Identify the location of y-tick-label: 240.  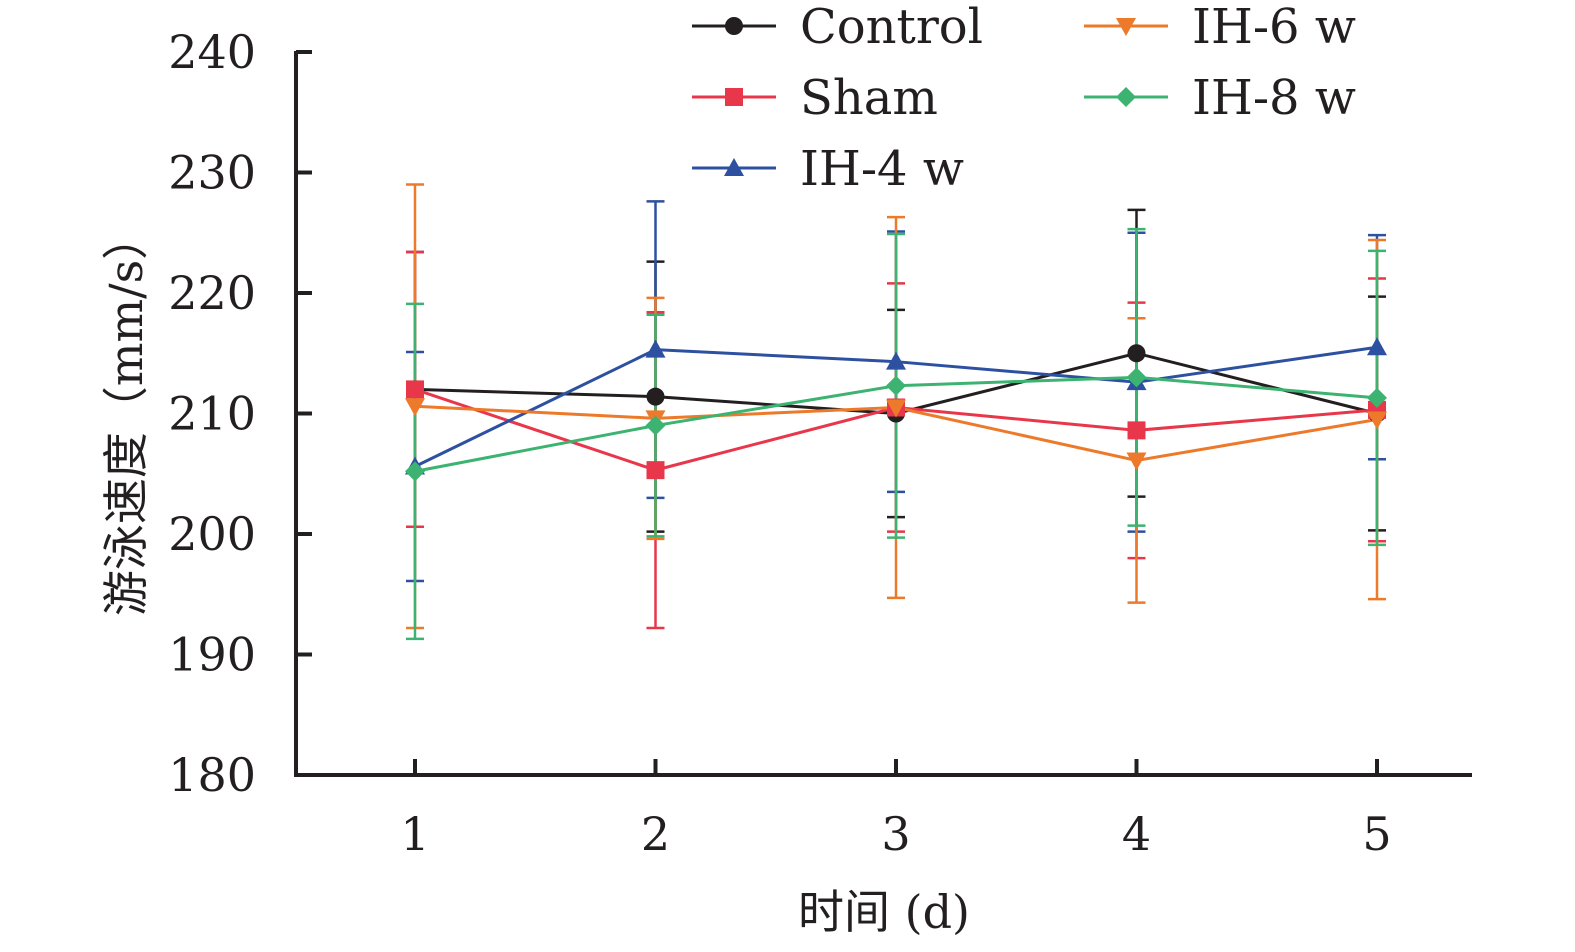
(212, 52).